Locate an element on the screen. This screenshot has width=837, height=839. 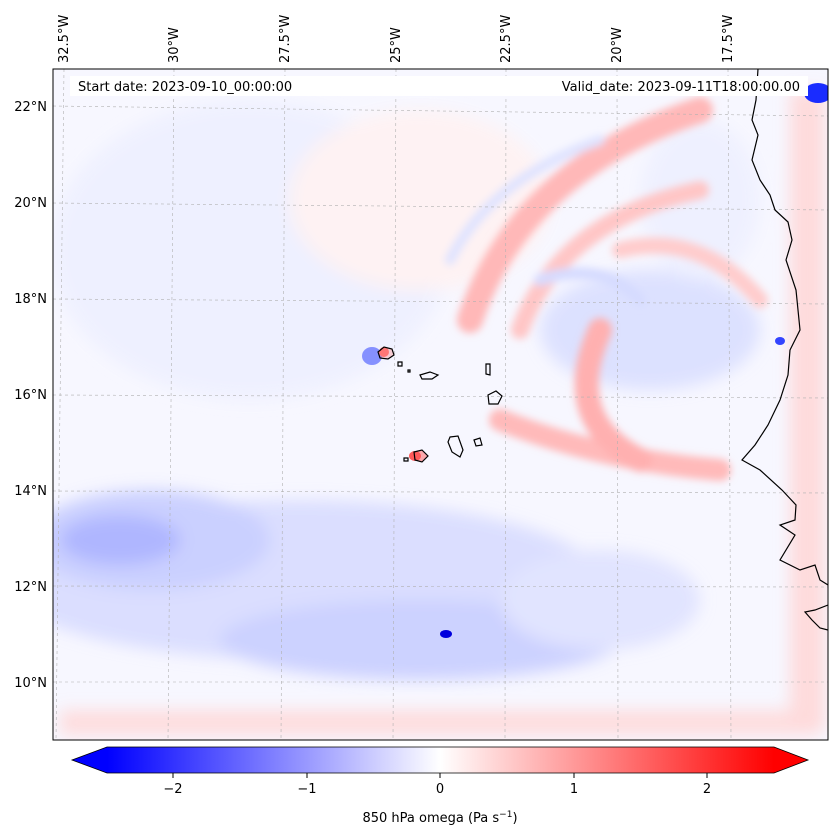
lon-label: 27.5°W is located at coordinates (285, 39).